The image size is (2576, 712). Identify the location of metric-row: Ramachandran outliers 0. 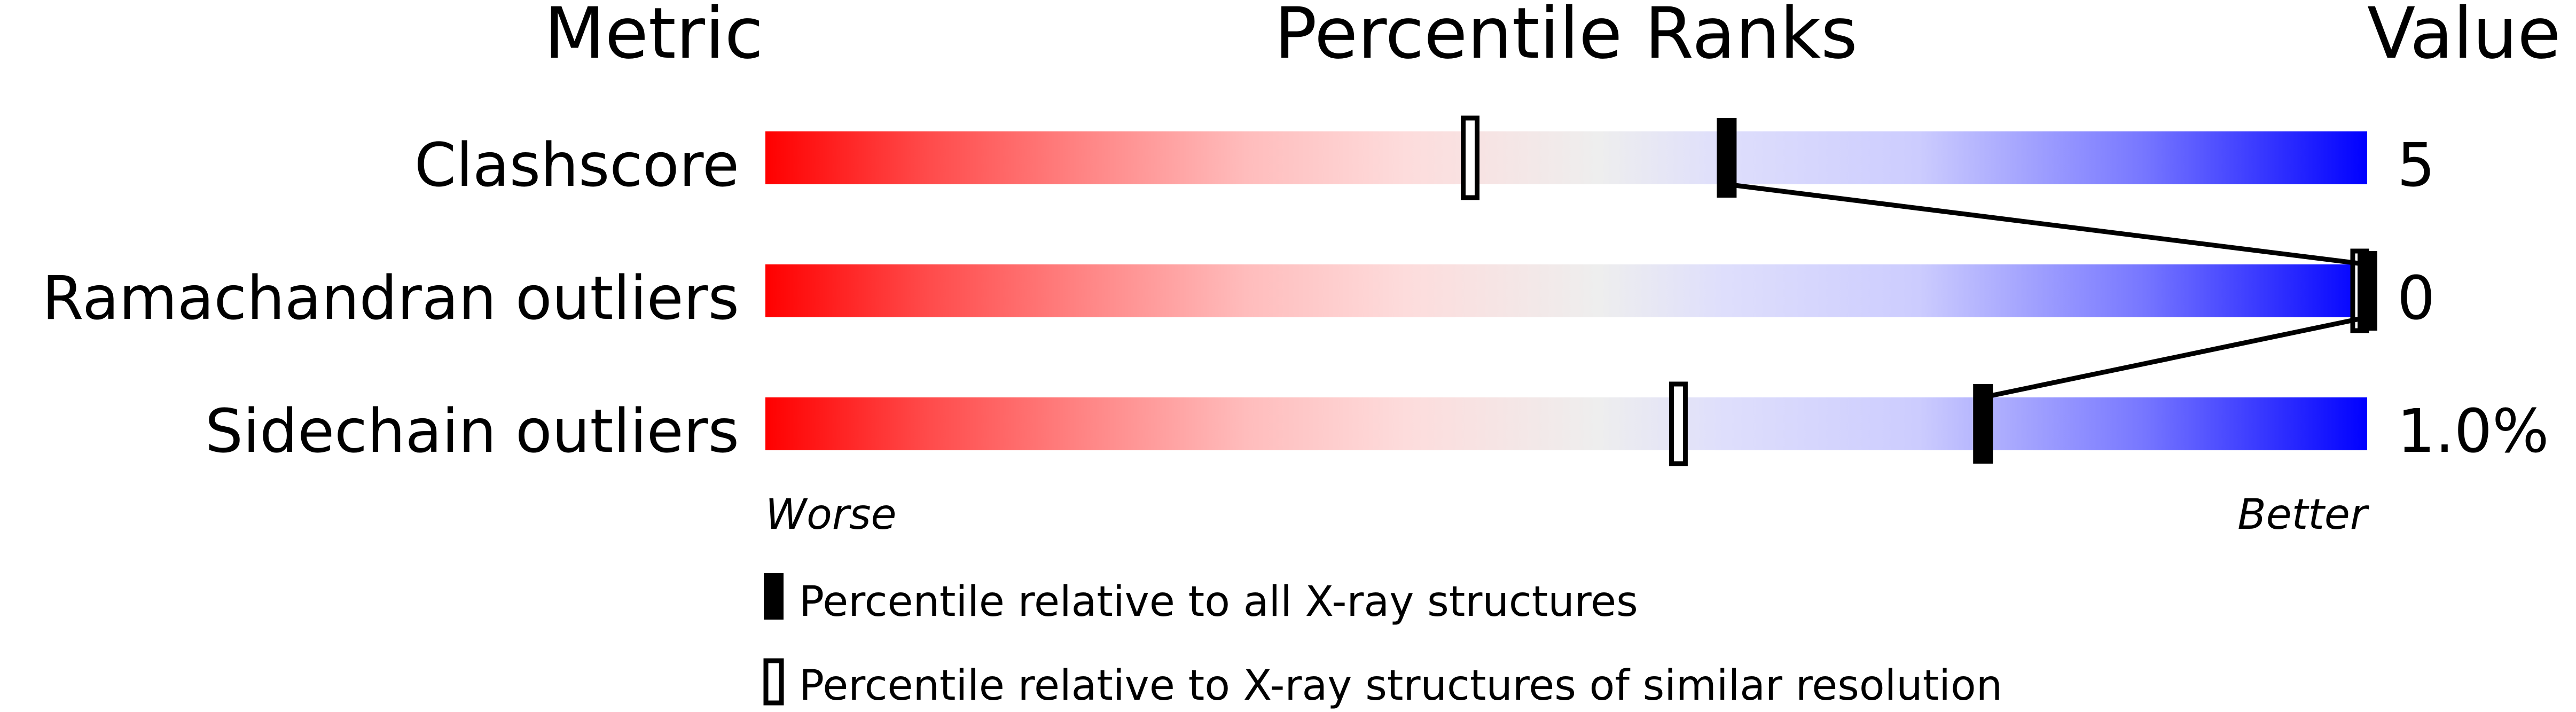
(1238, 290).